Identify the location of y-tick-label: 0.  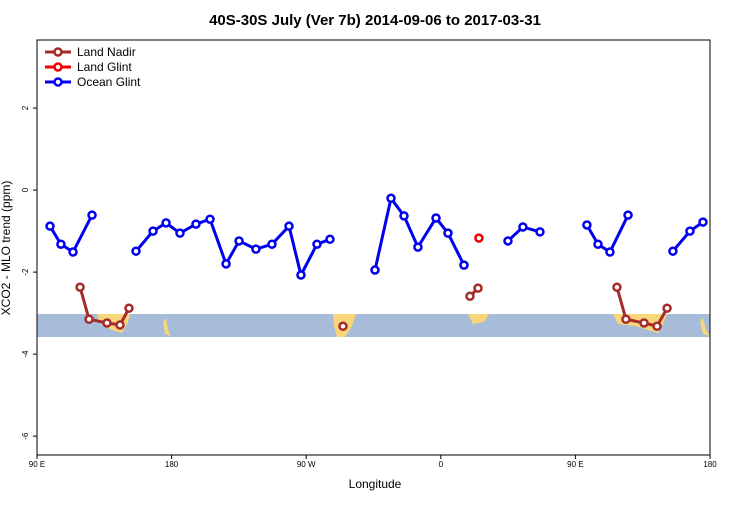
(25, 189).